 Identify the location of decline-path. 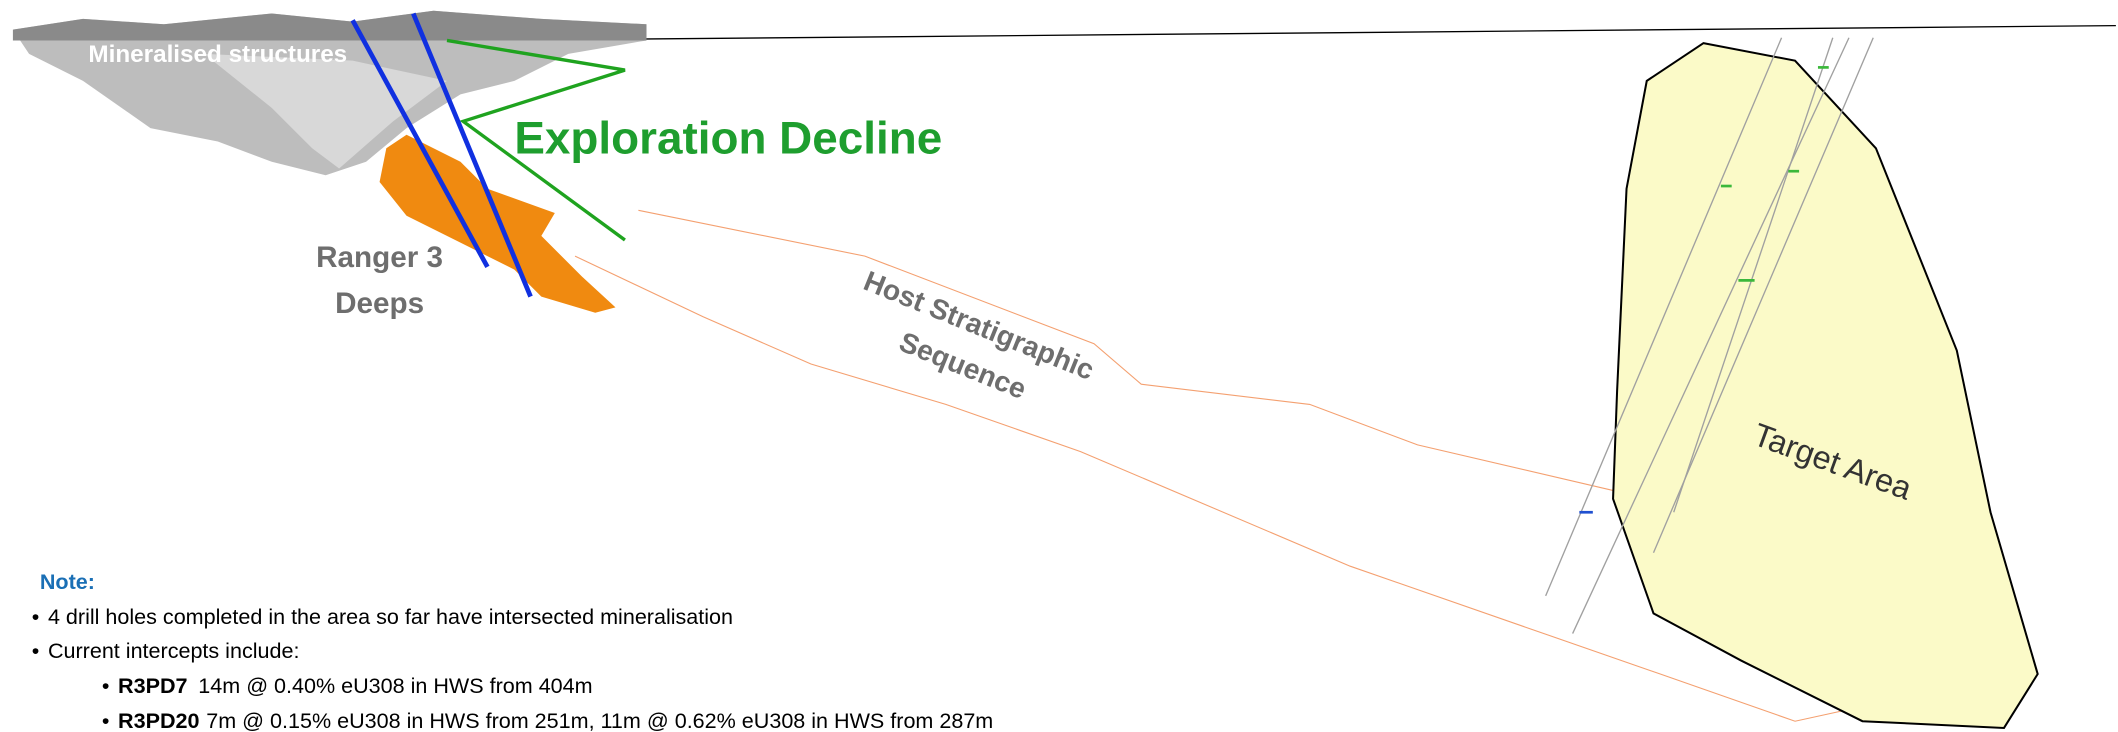
(536, 140).